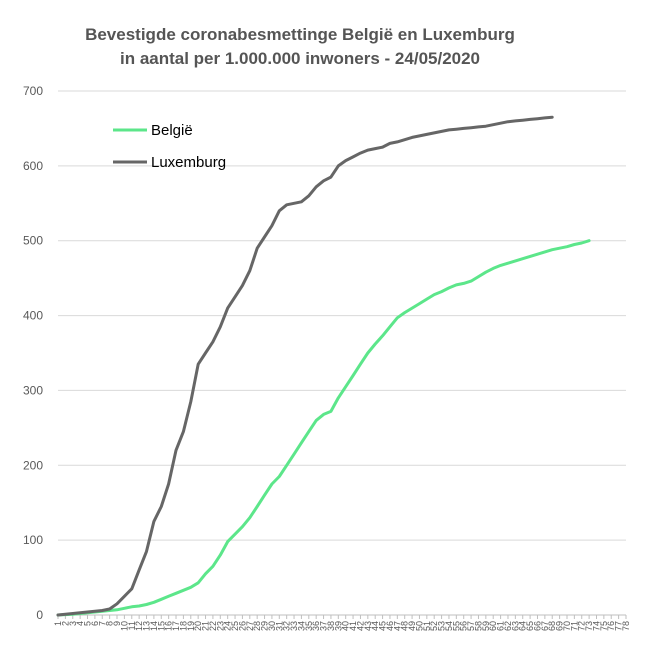  Describe the element at coordinates (324, 626) in the screenshot. I see `x-tick-label: 37` at that location.